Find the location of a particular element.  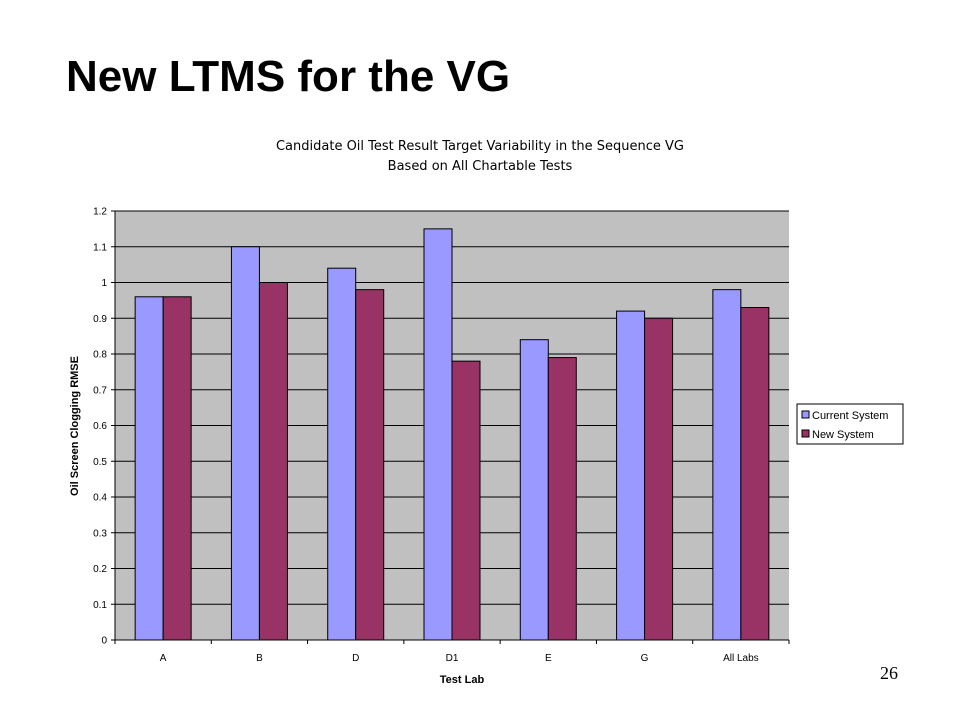

y-tick-label: 0.4 is located at coordinates (100, 498).